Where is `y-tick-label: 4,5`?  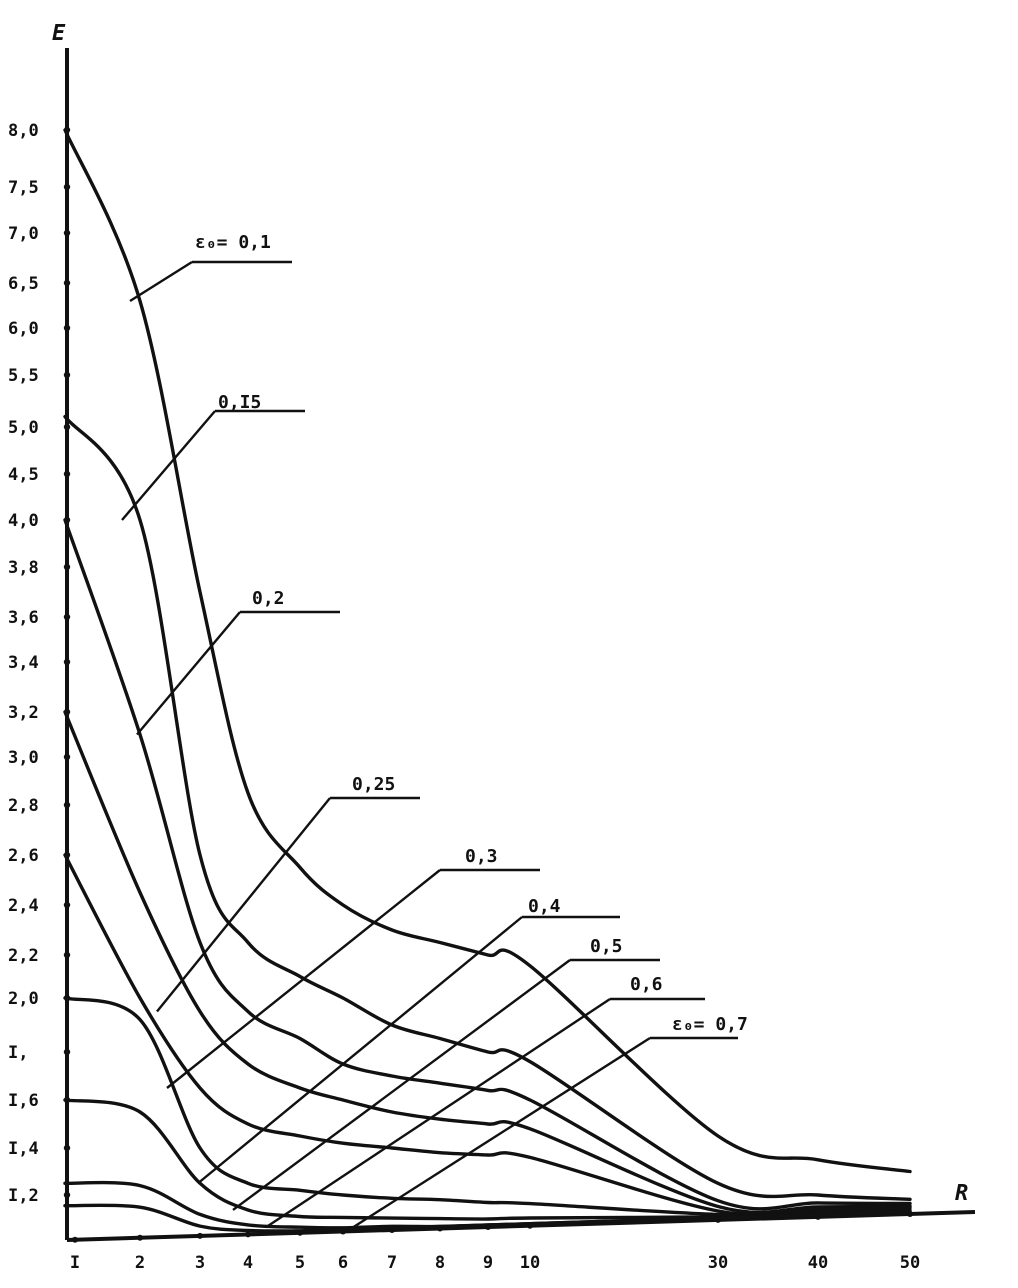
y-tick-label: 4,5 is located at coordinates (23, 475).